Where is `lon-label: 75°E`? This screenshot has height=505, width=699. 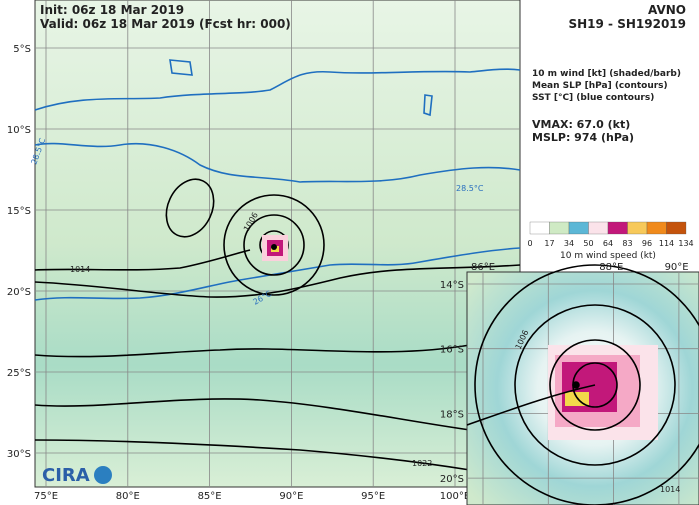 lon-label: 75°E is located at coordinates (46, 496).